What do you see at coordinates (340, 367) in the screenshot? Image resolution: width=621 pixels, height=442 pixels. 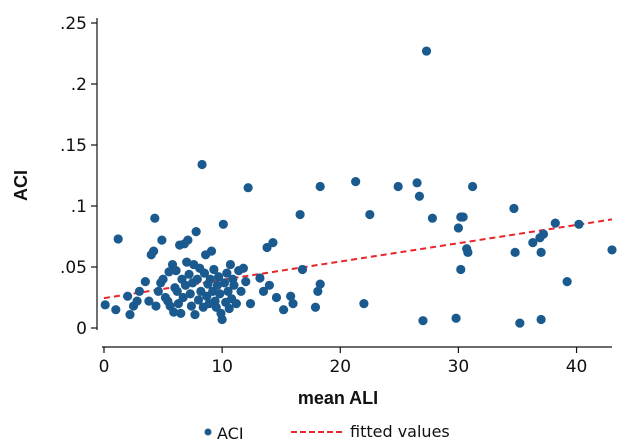 I see `x-tick-label-2: 20` at bounding box center [340, 367].